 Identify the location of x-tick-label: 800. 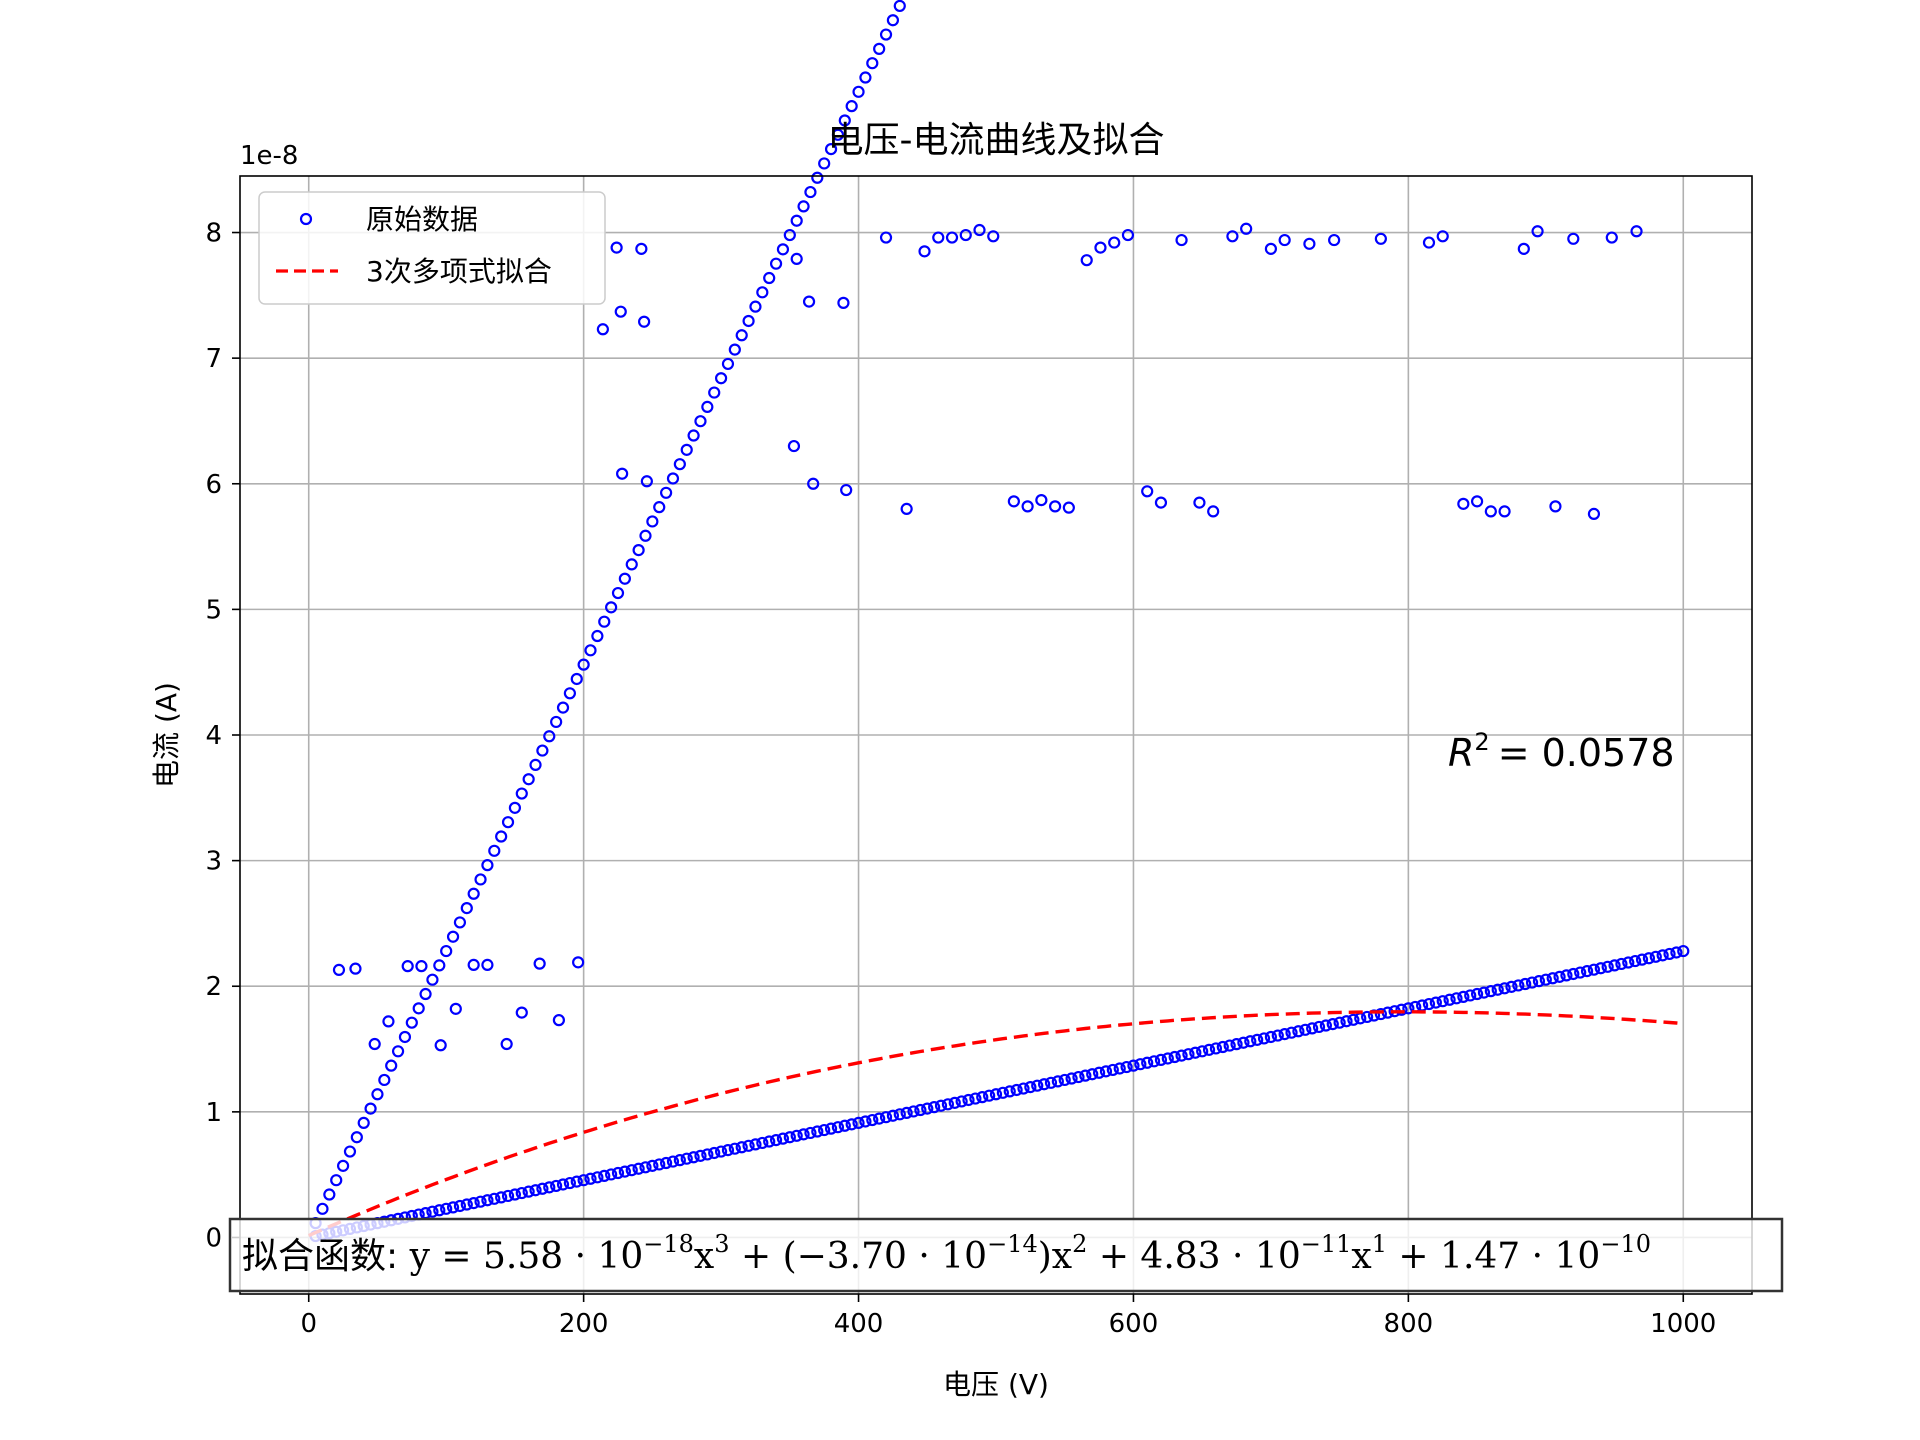
(1409, 1324).